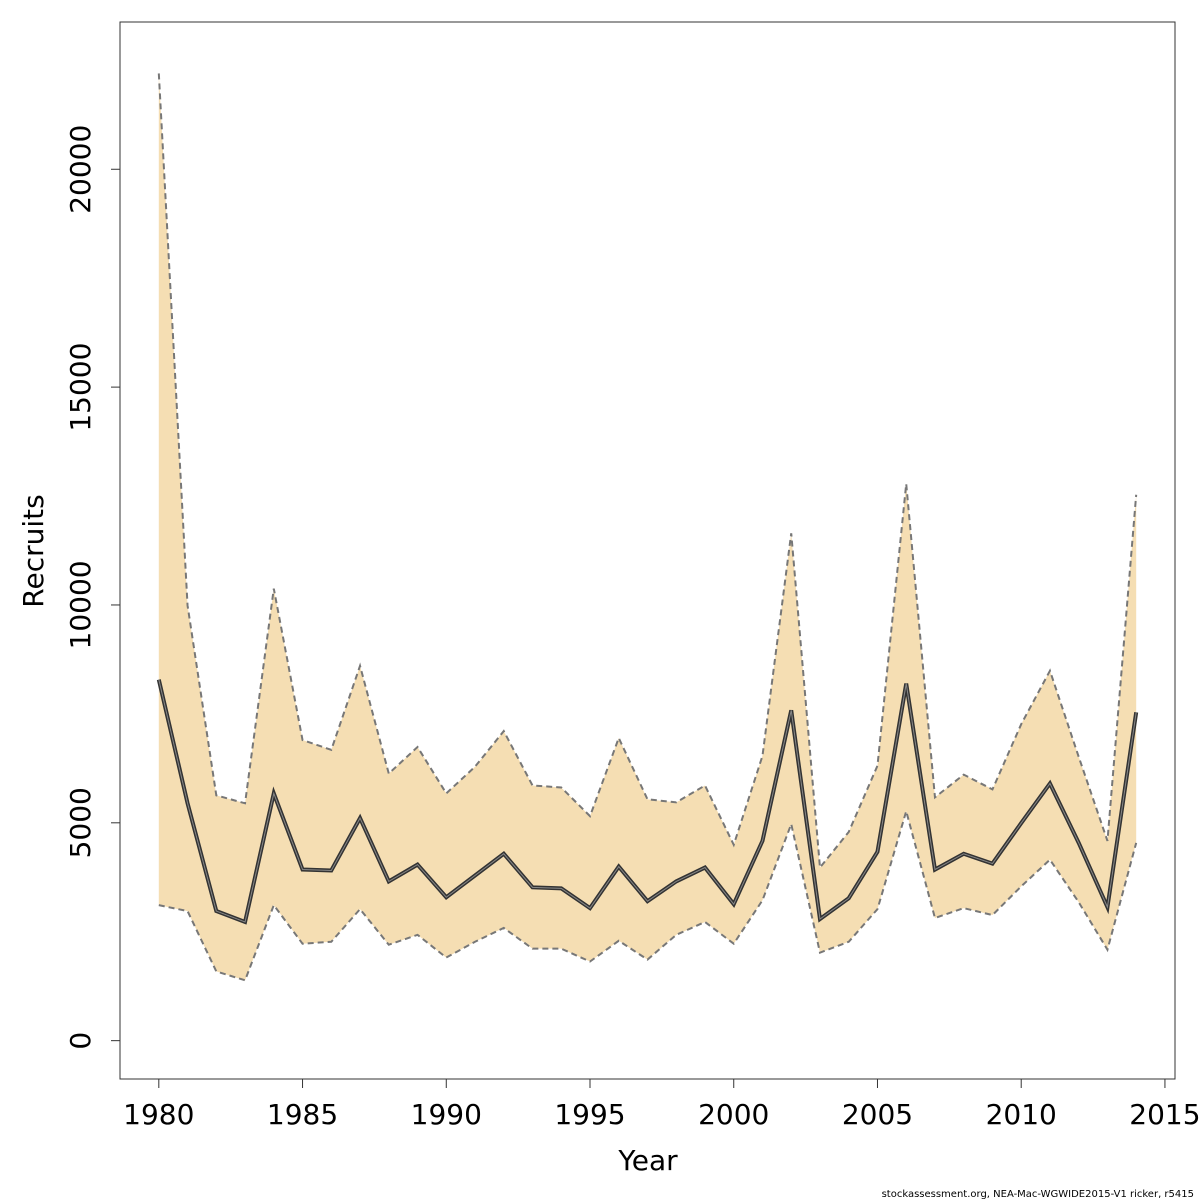 This screenshot has width=1200, height=1204. What do you see at coordinates (661, 1105) in the screenshot?
I see `x-axis: 1980 1985 1990 1995 2000 2005 2010 2015` at bounding box center [661, 1105].